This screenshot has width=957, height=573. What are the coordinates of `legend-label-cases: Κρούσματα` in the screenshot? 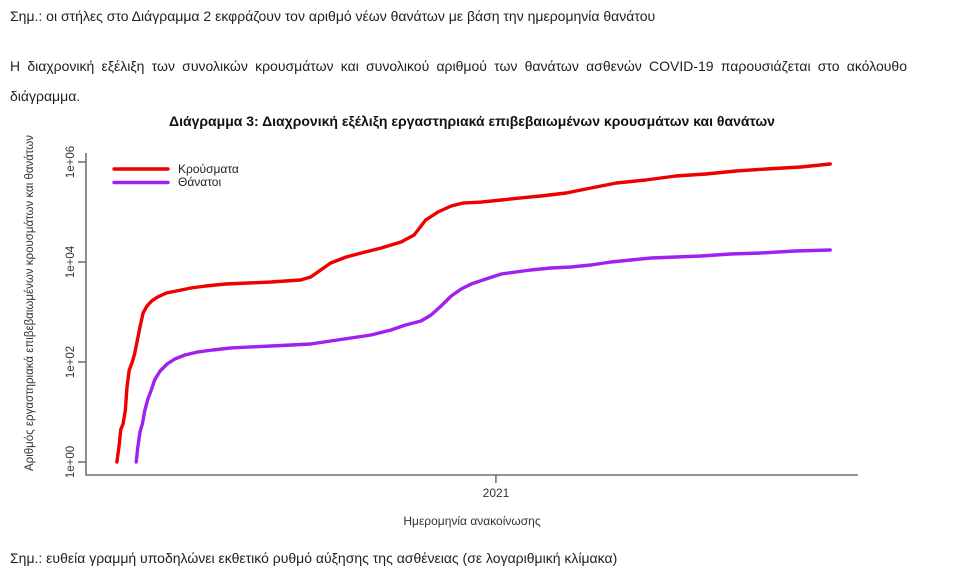 It's located at (208, 169).